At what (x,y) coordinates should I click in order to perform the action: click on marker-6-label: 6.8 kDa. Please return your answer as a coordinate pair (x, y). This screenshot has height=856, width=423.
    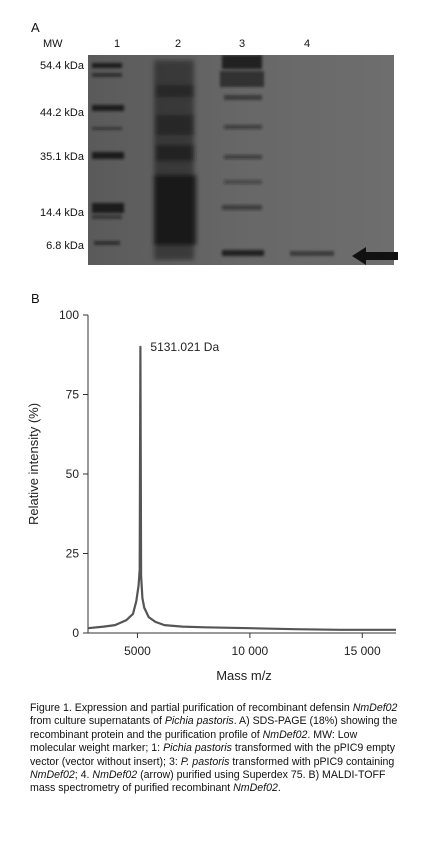
    Looking at the image, I should click on (65, 246).